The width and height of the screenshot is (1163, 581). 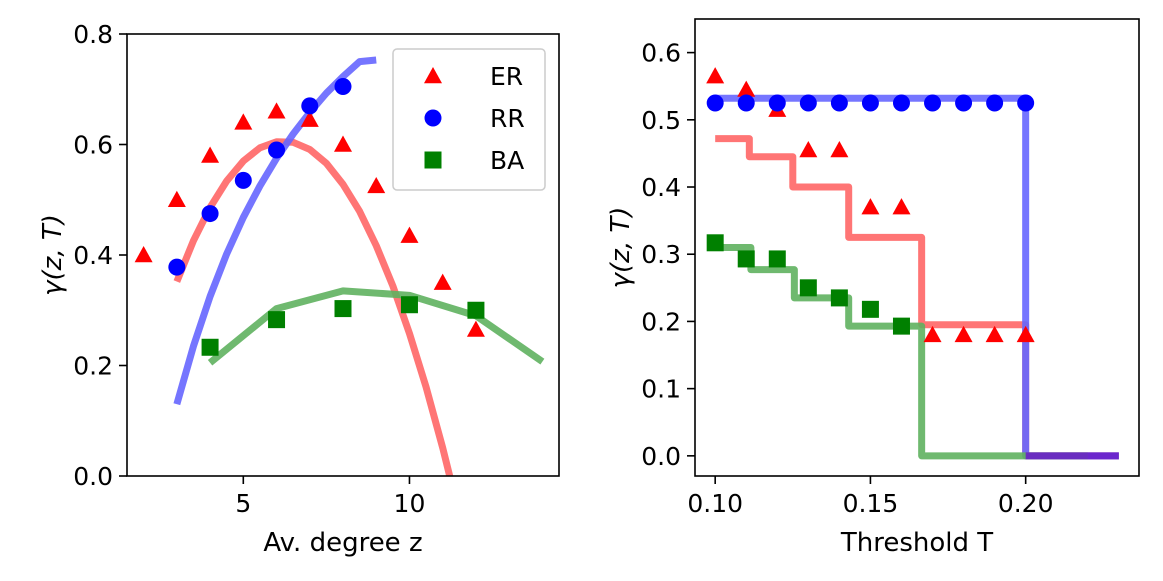 What do you see at coordinates (93, 34) in the screenshot?
I see `y-tick-label: 0.8` at bounding box center [93, 34].